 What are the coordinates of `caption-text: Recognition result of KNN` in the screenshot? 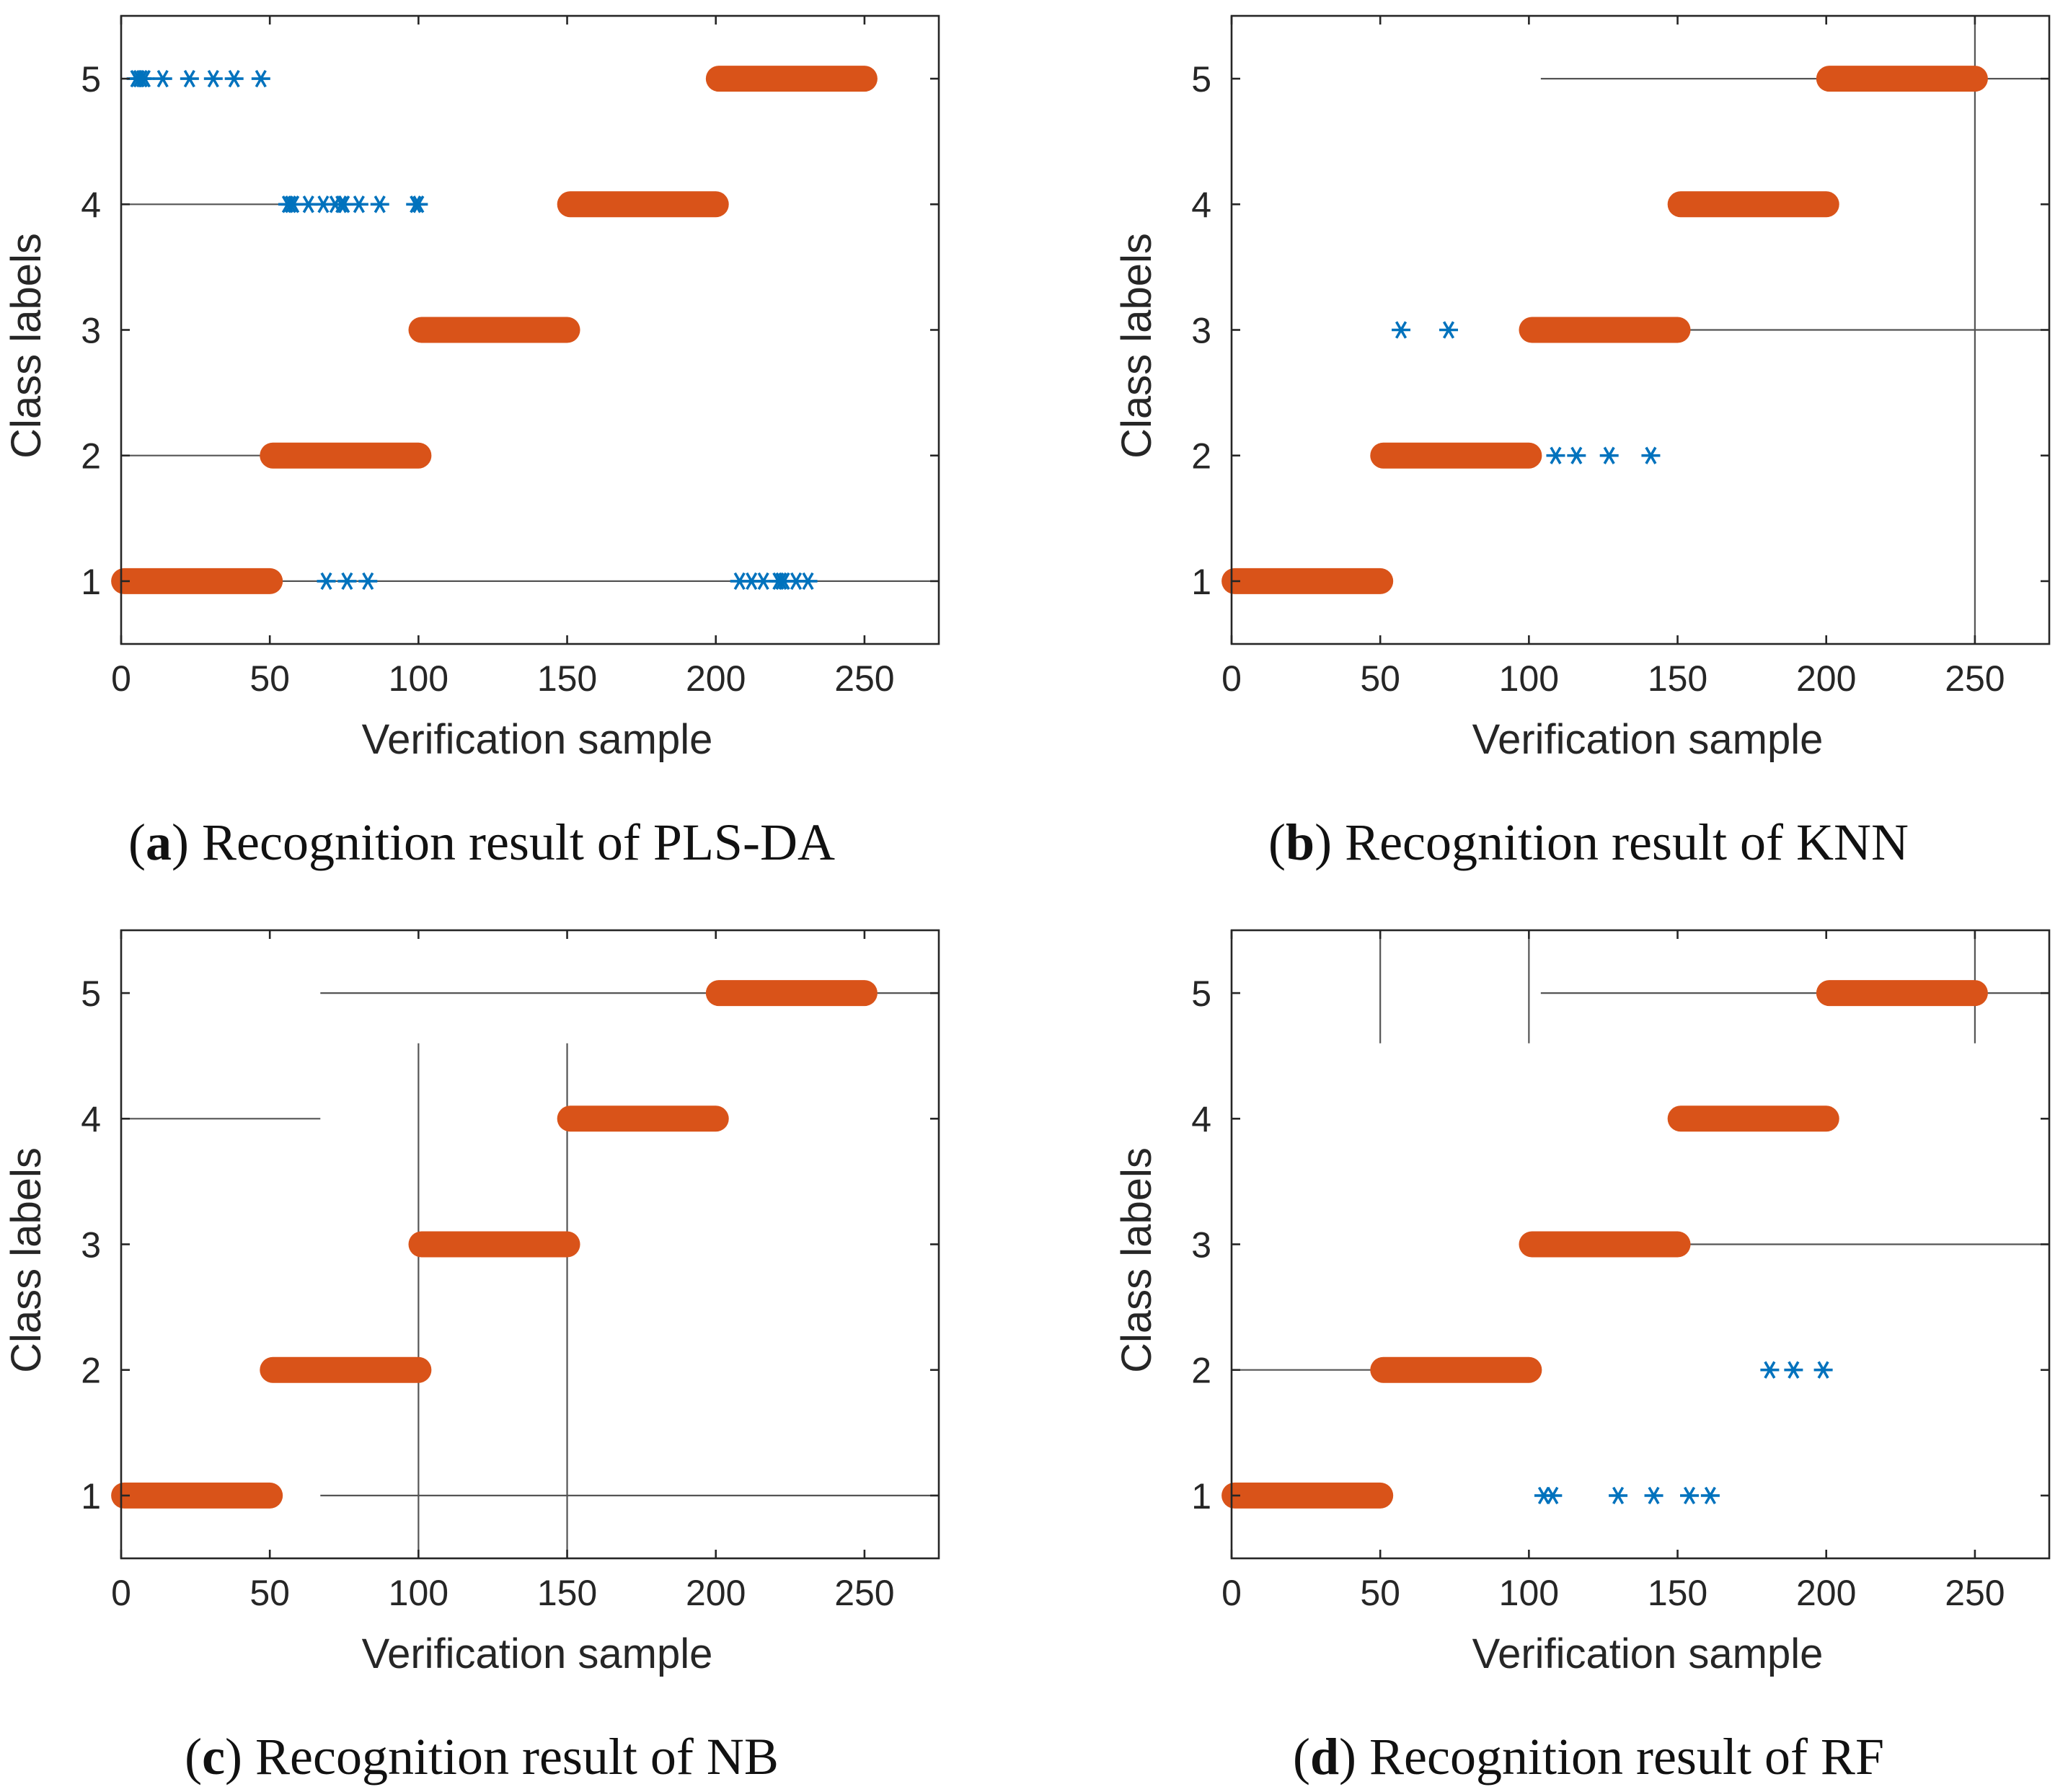 It's located at (1627, 842).